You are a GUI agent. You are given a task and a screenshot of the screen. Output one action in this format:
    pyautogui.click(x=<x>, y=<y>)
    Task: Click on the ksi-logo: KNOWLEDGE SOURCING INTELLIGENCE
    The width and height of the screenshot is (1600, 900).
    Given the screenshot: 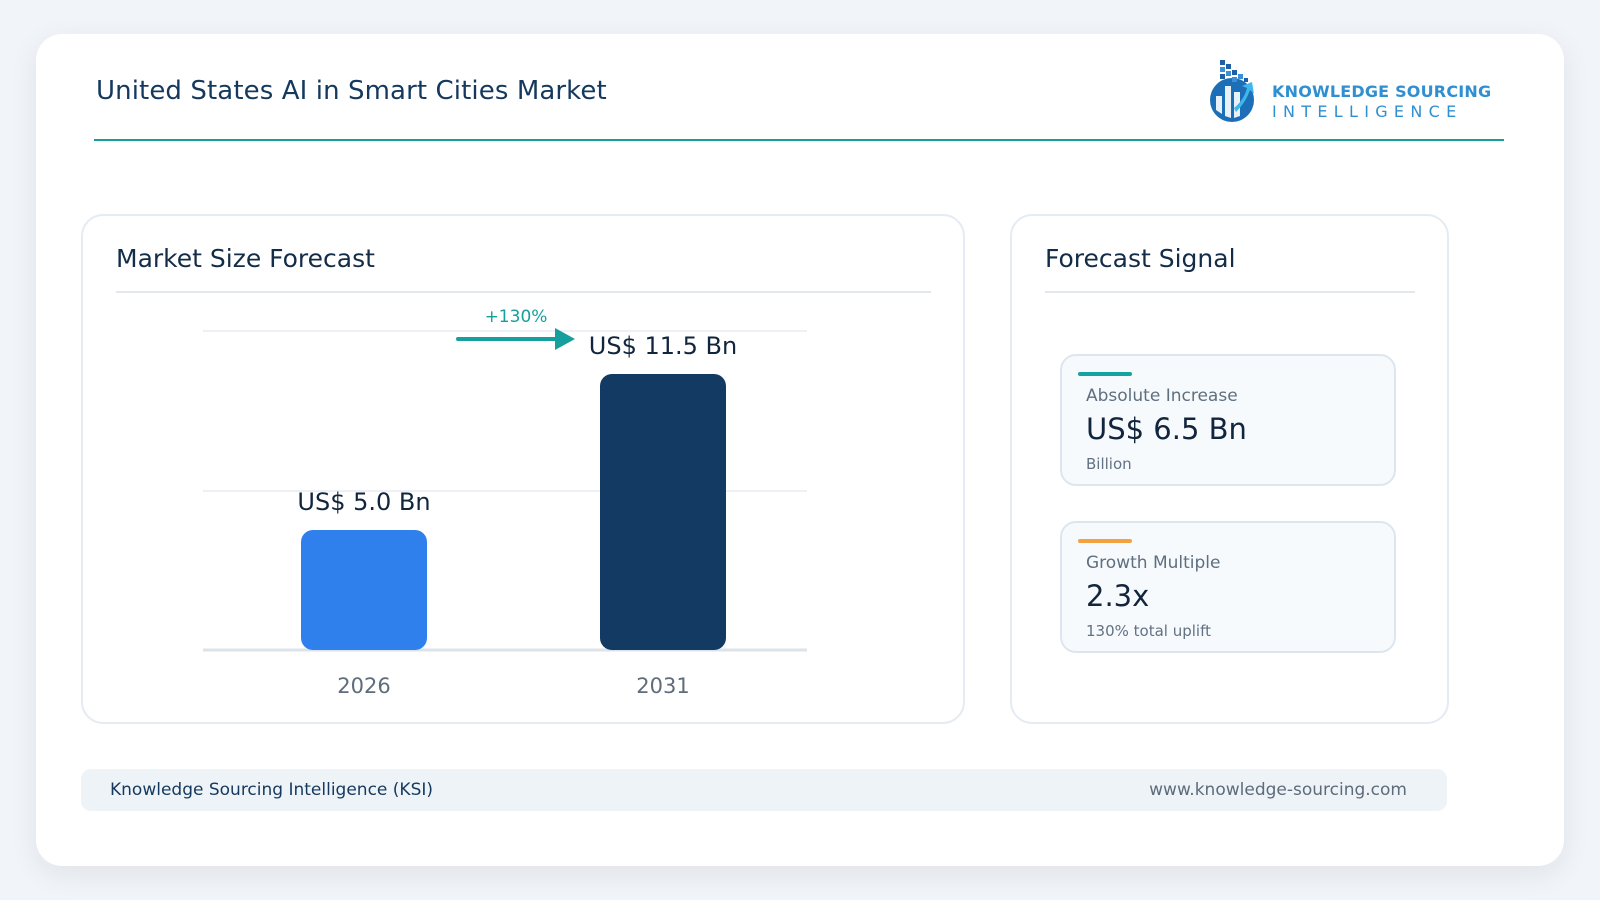 What is the action you would take?
    pyautogui.click(x=1358, y=94)
    